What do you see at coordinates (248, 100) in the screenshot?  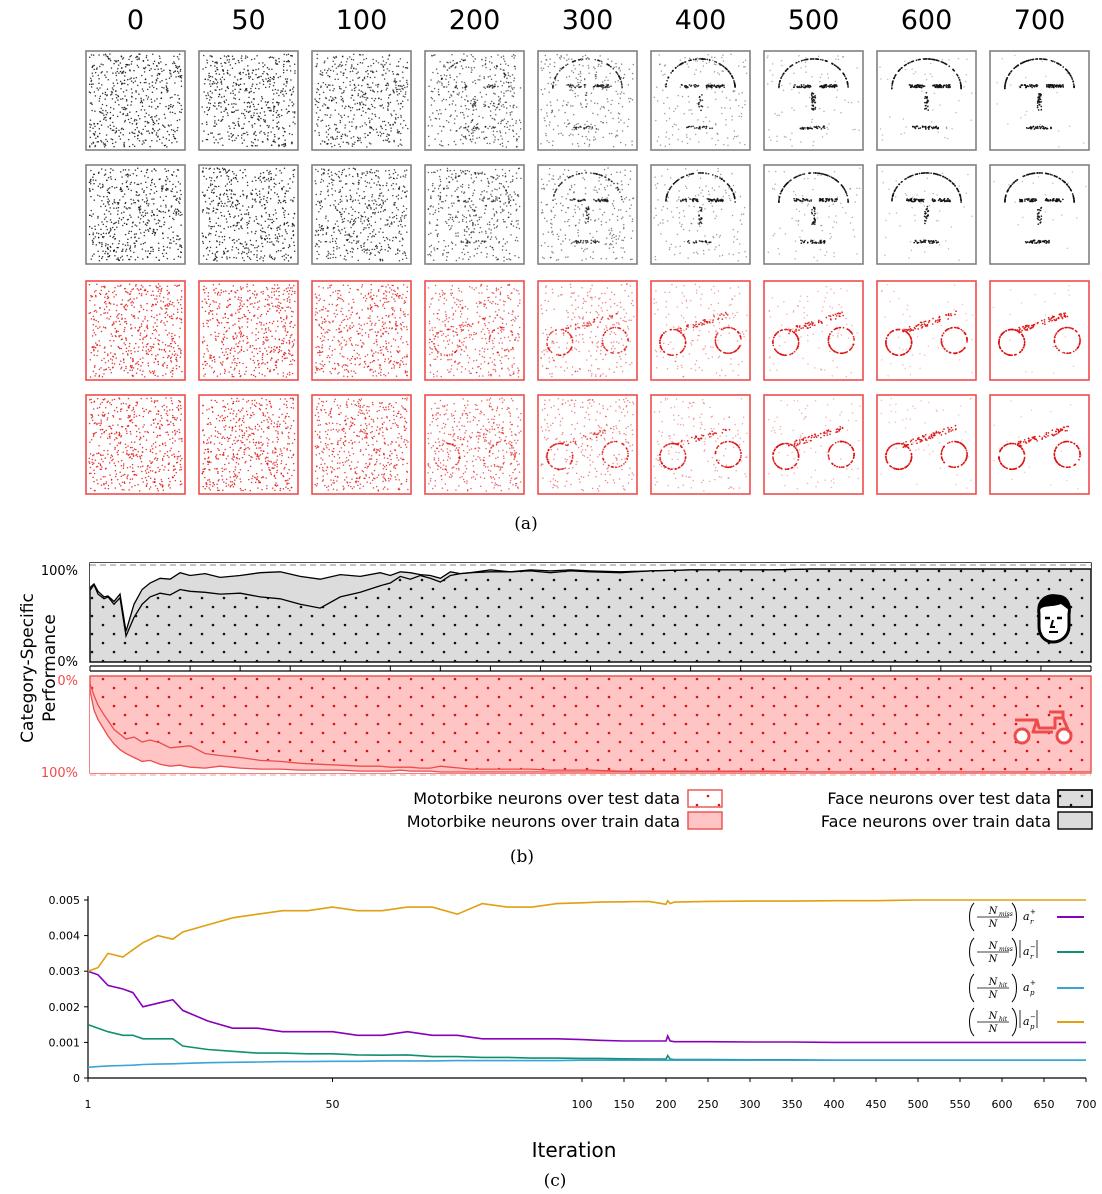 I see `grid-cell-face` at bounding box center [248, 100].